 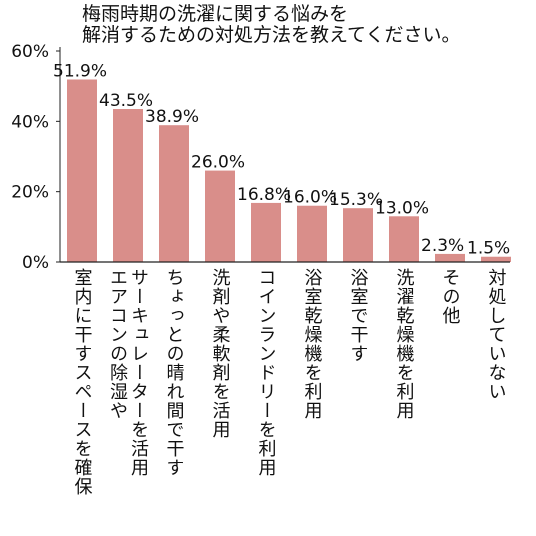 I want to click on category-label-9: その他, so click(x=450, y=296).